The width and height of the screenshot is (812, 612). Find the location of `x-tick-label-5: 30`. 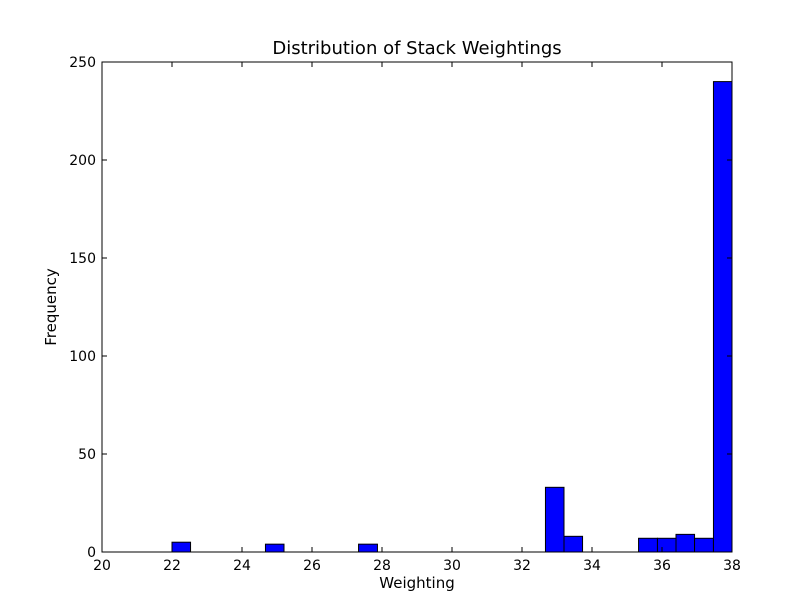

x-tick-label-5: 30 is located at coordinates (452, 566).